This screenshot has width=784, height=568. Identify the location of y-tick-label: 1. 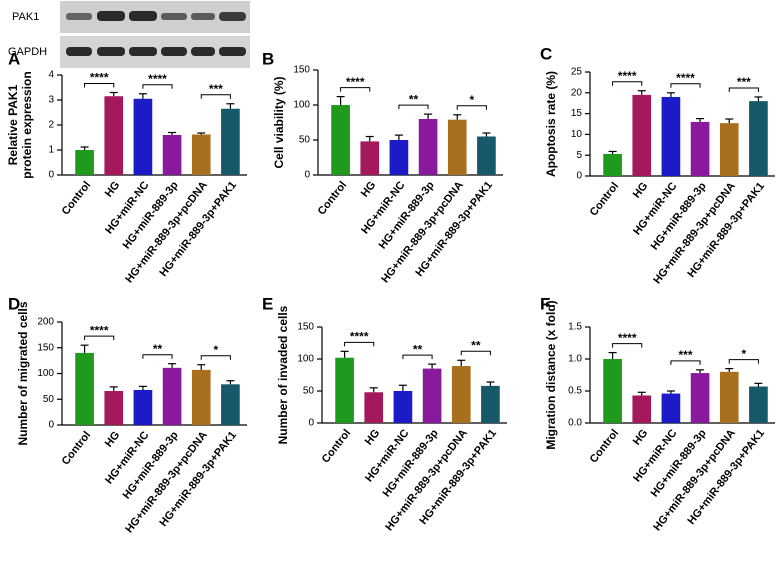
(51, 150).